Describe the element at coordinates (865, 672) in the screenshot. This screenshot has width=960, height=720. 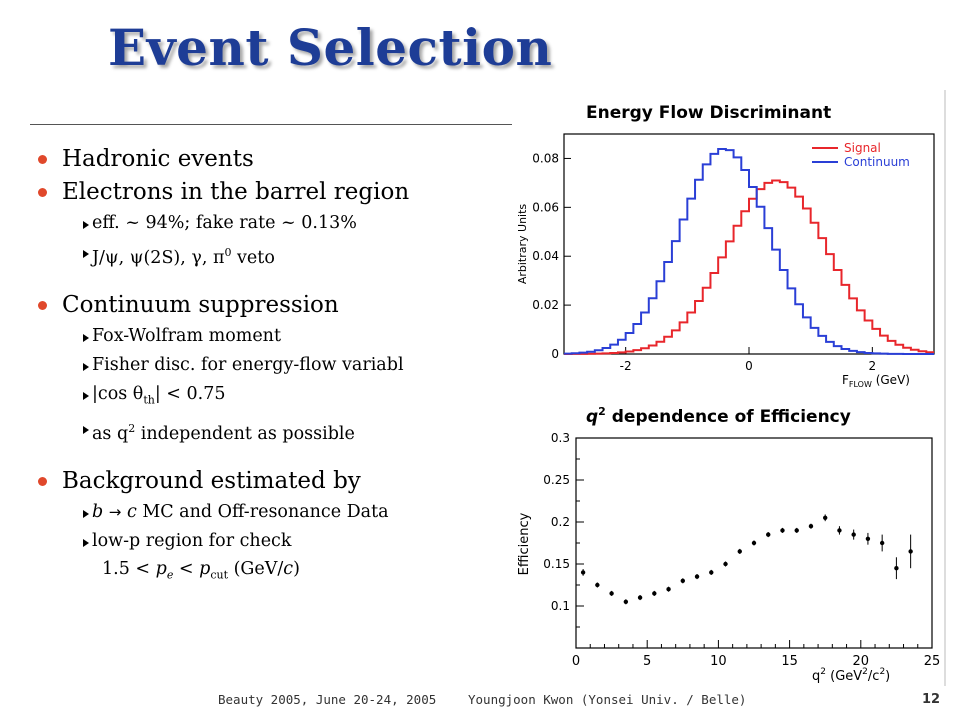
I see `q2-unit-sup: 2` at that location.